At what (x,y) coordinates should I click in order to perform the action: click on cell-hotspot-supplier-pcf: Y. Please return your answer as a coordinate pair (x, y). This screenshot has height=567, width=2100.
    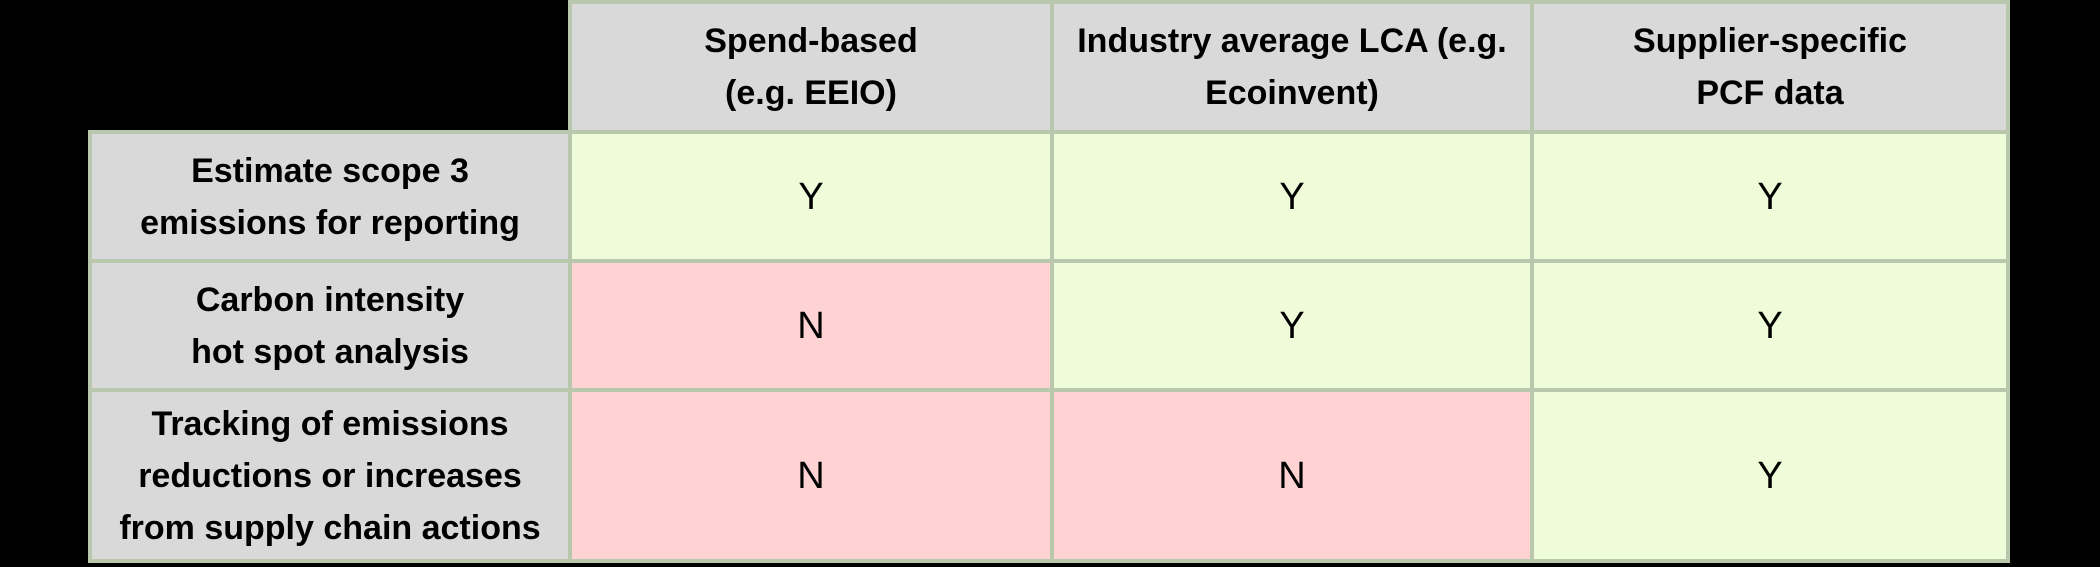
    Looking at the image, I should click on (1770, 325).